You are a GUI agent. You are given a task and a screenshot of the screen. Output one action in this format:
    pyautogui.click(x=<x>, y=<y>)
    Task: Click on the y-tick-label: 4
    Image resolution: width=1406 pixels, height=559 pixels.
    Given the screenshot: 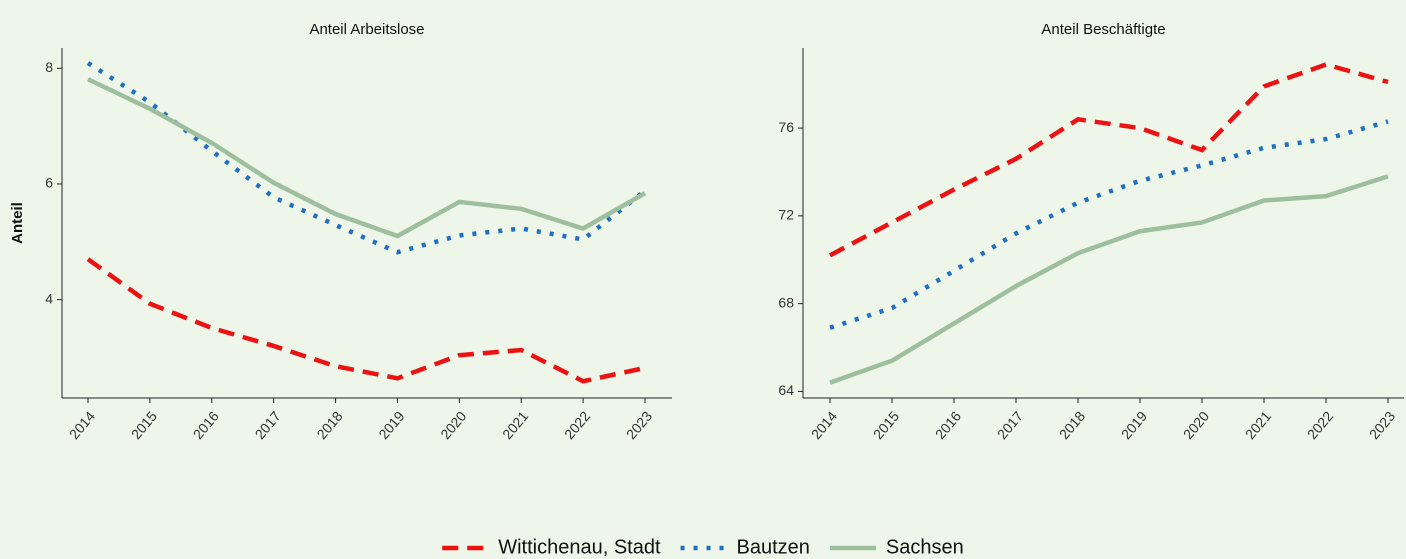 What is the action you would take?
    pyautogui.click(x=49, y=298)
    